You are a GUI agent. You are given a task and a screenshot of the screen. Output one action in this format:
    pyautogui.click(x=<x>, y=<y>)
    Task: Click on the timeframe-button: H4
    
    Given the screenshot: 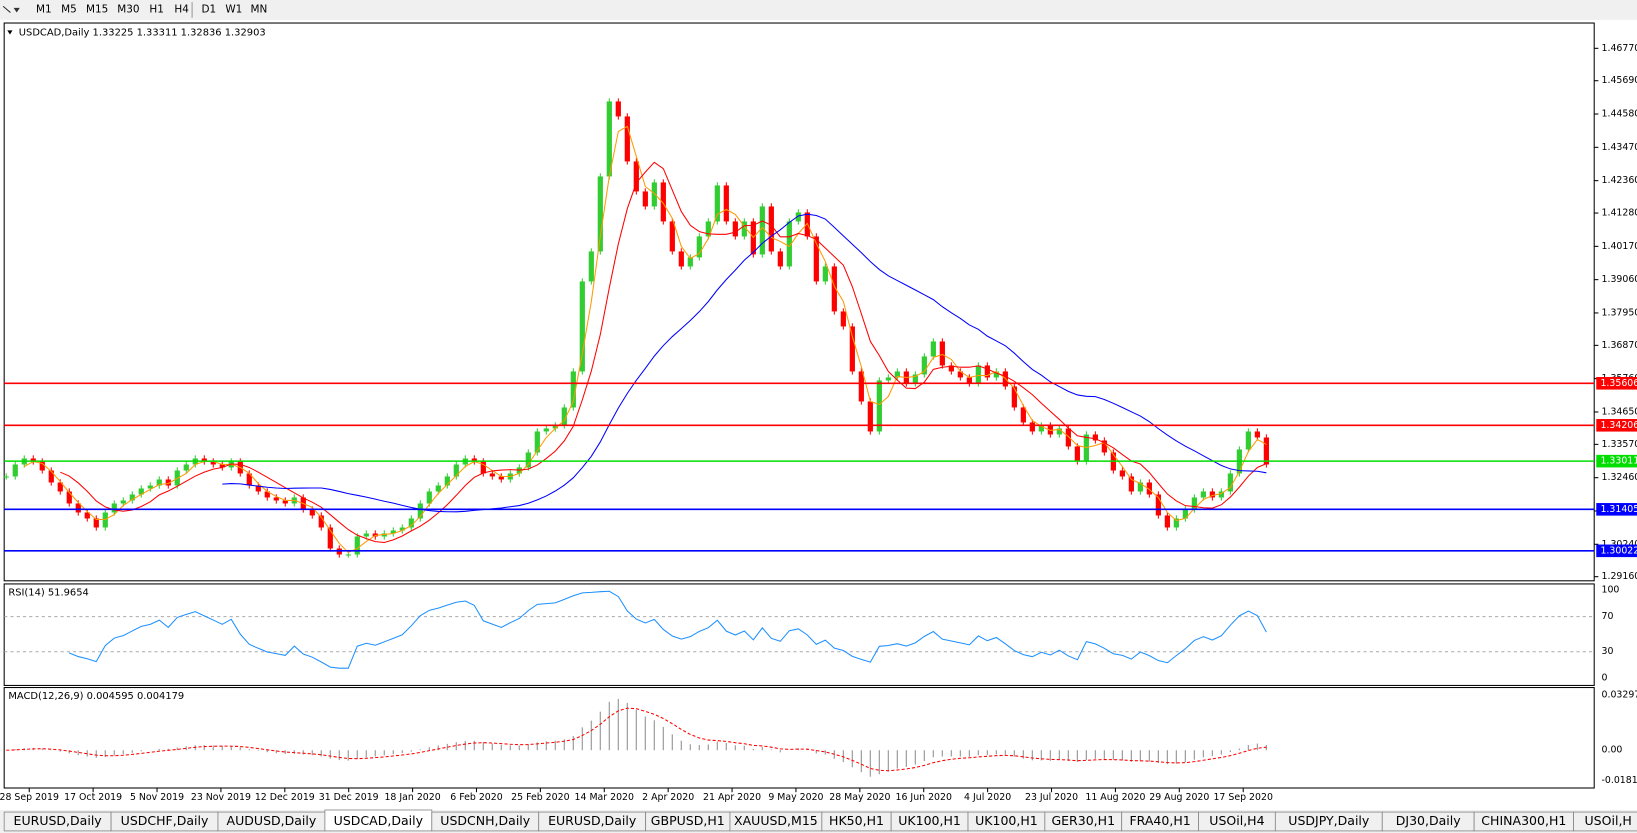 What is the action you would take?
    pyautogui.click(x=181, y=9)
    